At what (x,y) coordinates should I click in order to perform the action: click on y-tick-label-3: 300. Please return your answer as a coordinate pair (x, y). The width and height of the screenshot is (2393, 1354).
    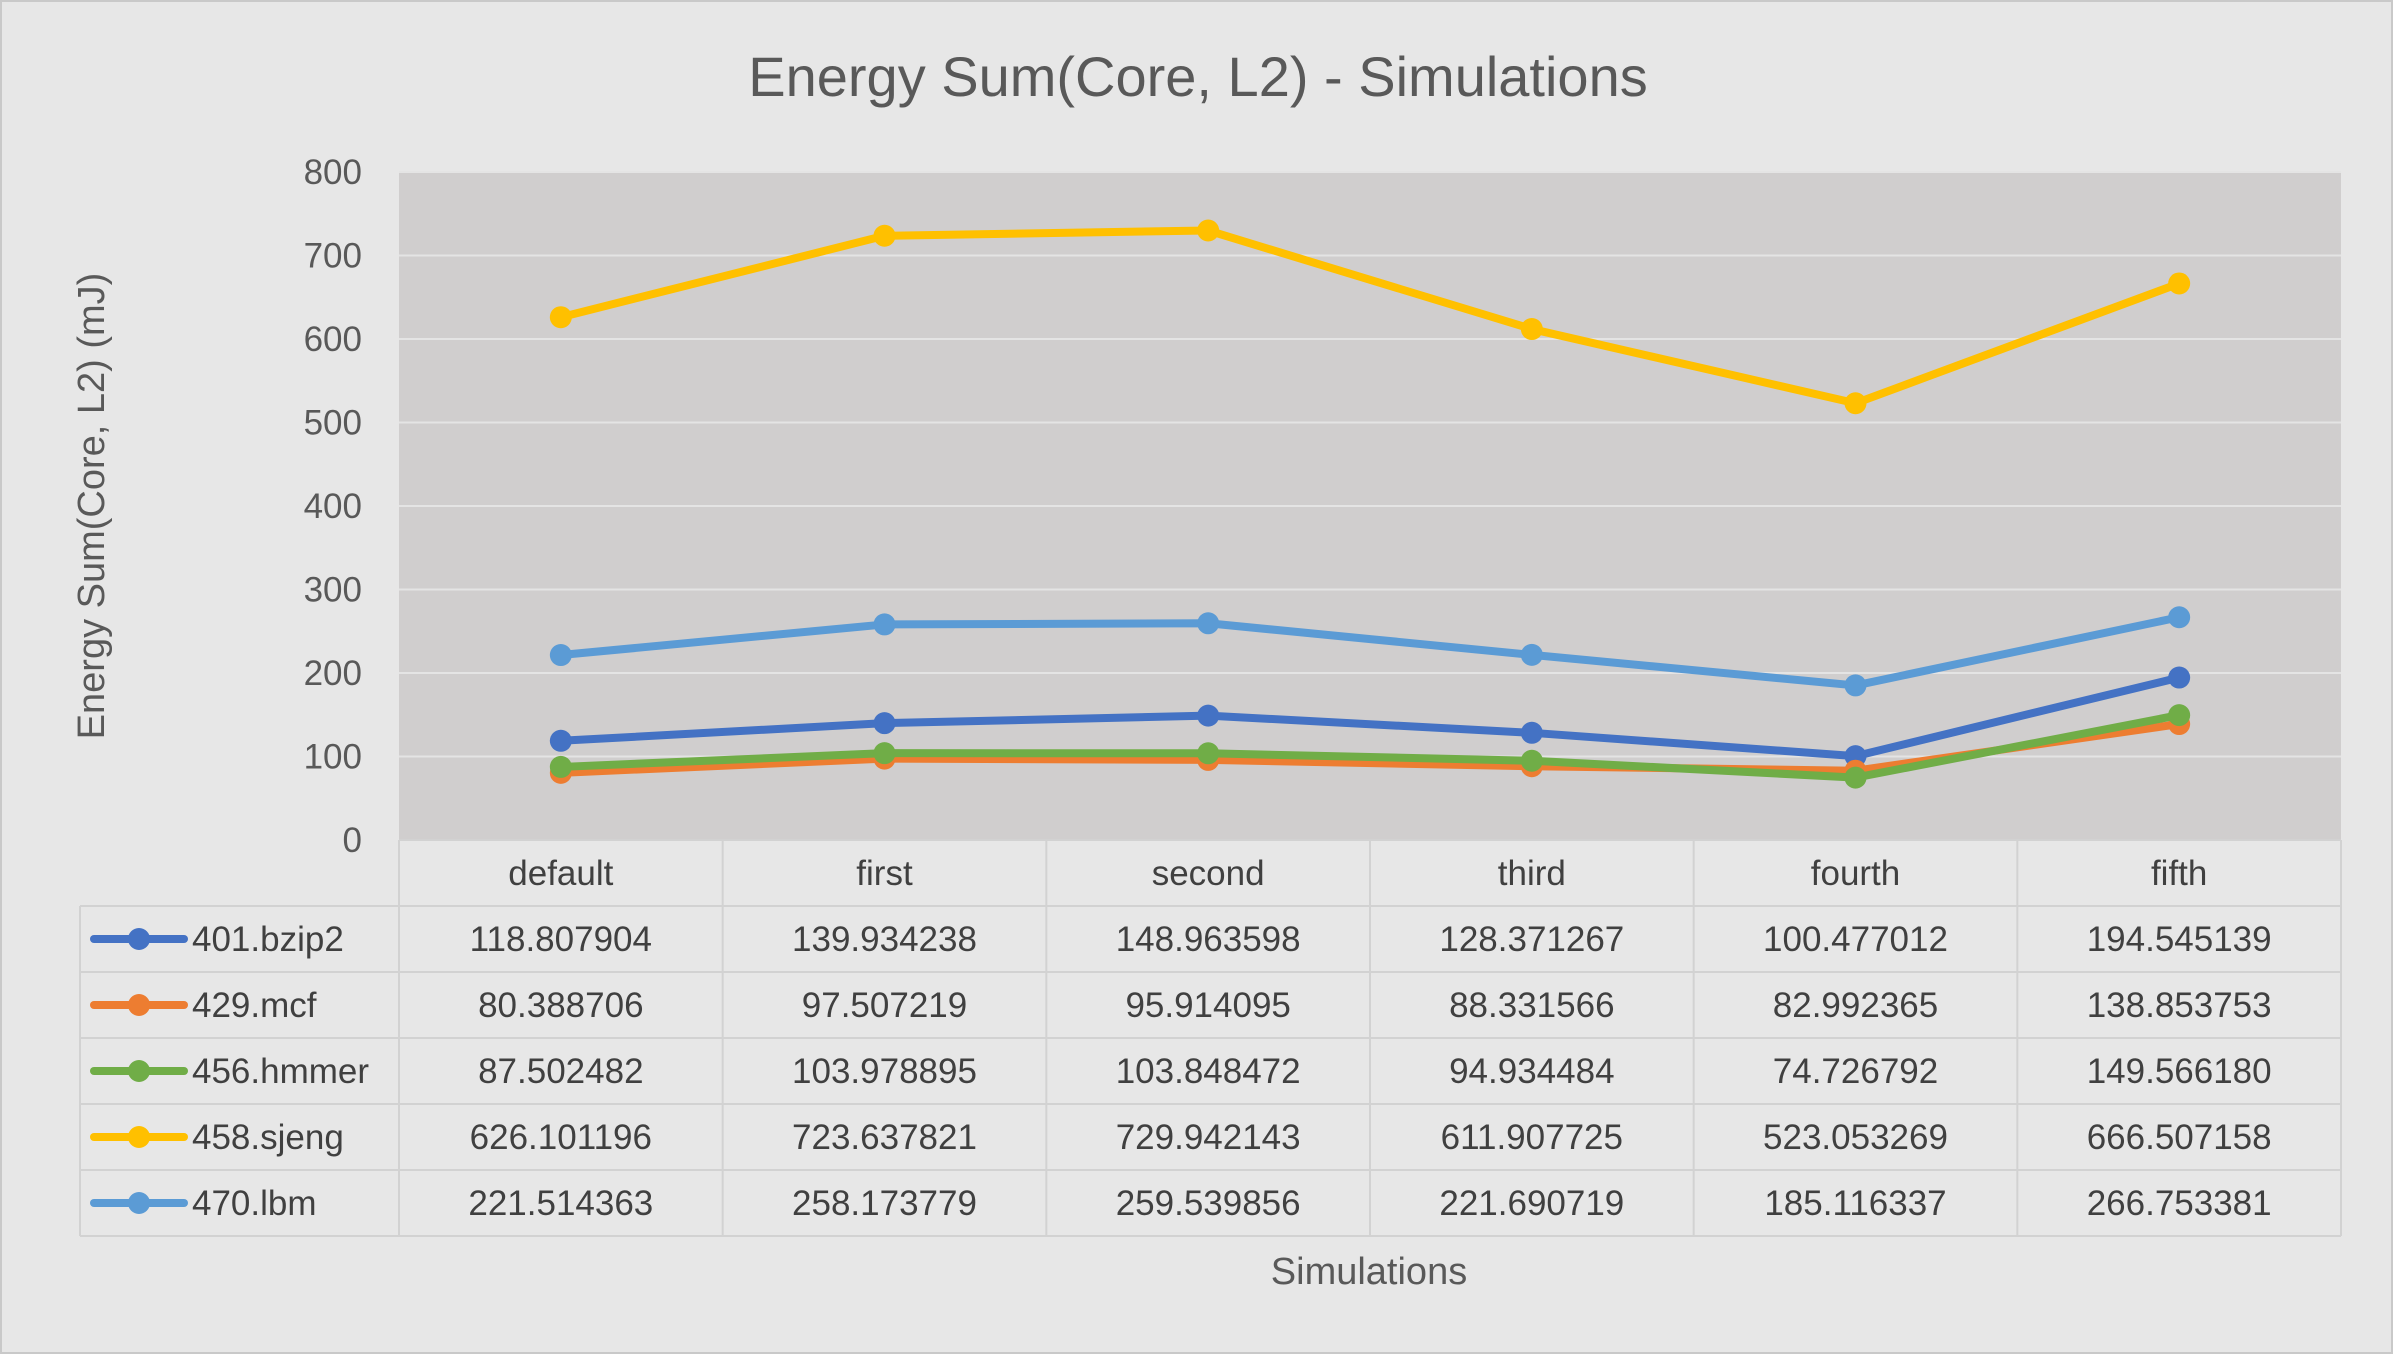
    Looking at the image, I should click on (333, 590).